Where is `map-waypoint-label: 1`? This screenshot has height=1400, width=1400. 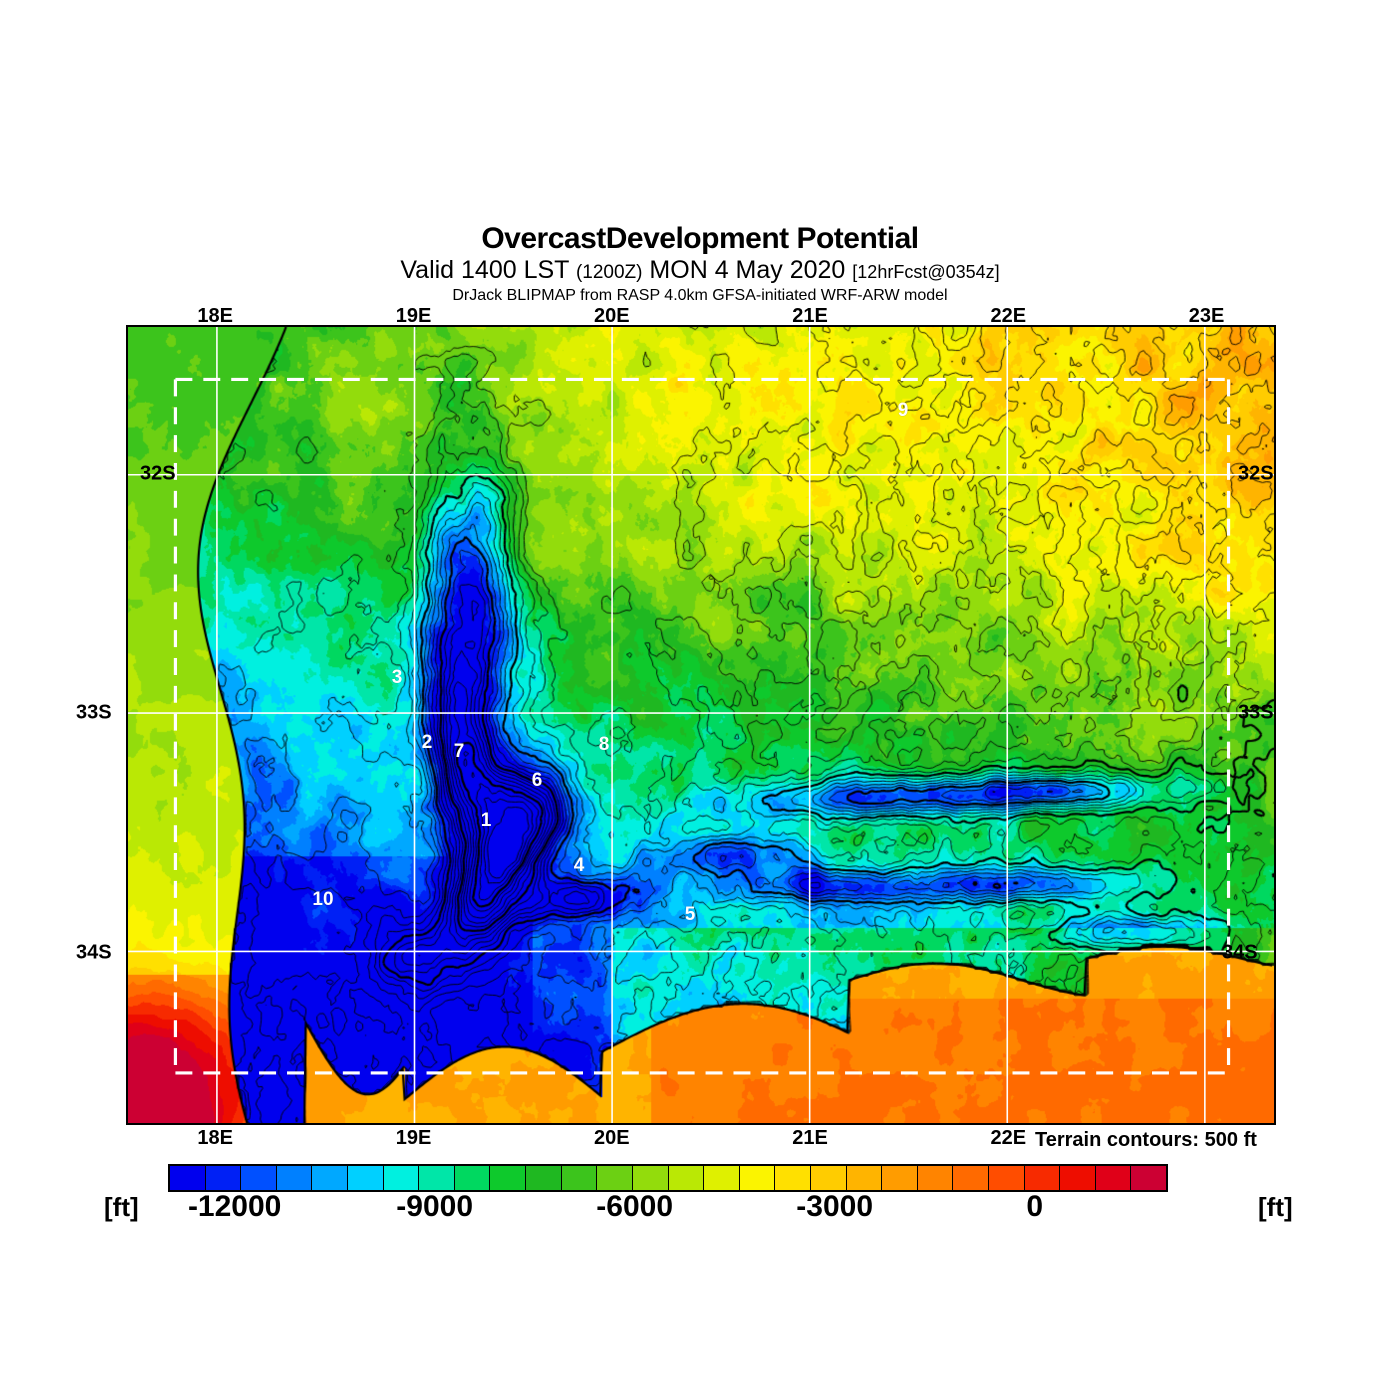
map-waypoint-label: 1 is located at coordinates (486, 820).